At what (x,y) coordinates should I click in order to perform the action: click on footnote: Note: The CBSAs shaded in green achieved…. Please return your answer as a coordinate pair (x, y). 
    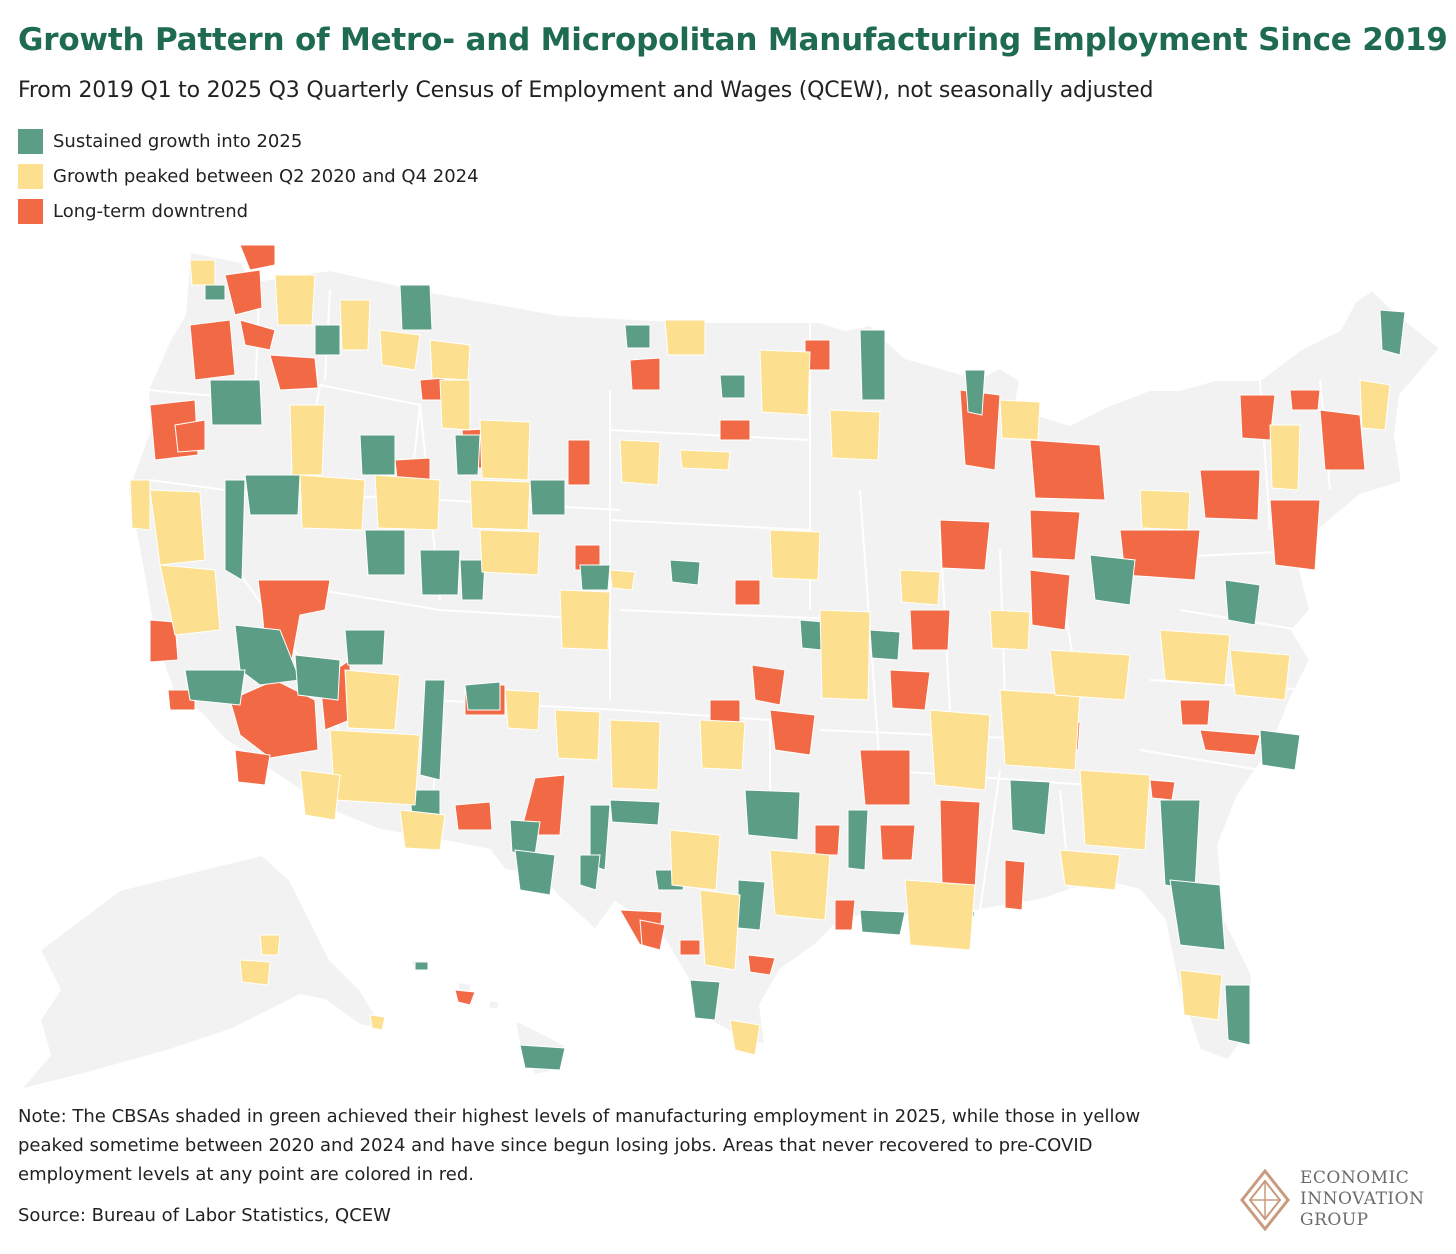
    Looking at the image, I should click on (579, 1145).